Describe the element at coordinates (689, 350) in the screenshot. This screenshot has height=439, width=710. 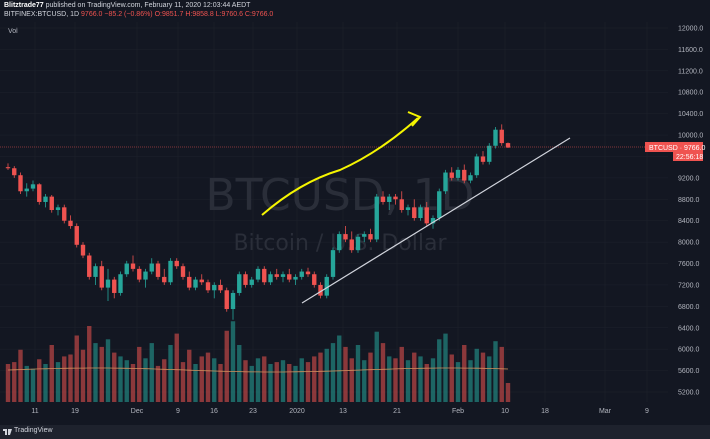
I see `y-tick-label: 6000.0` at that location.